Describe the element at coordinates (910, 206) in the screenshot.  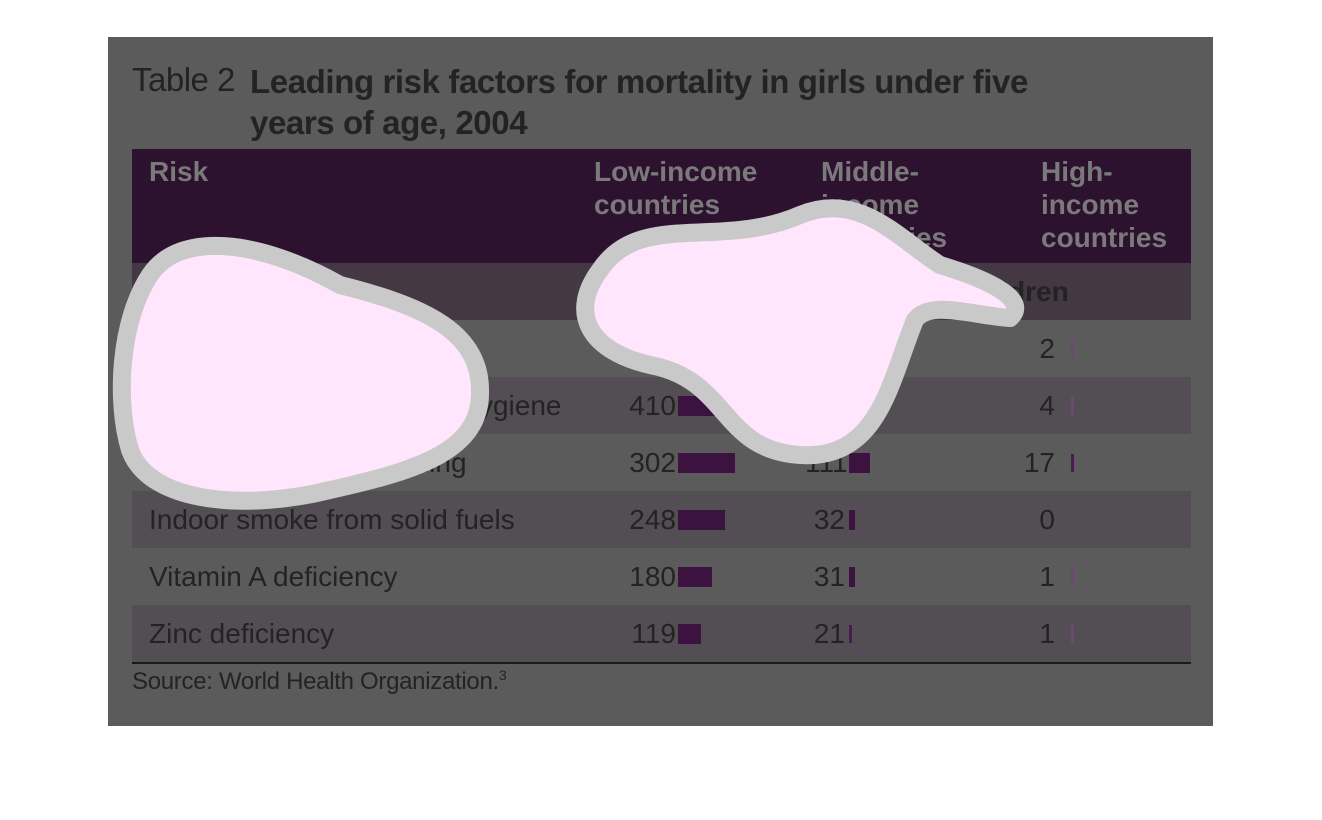
I see `header-middle-income: Middle-income countries` at that location.